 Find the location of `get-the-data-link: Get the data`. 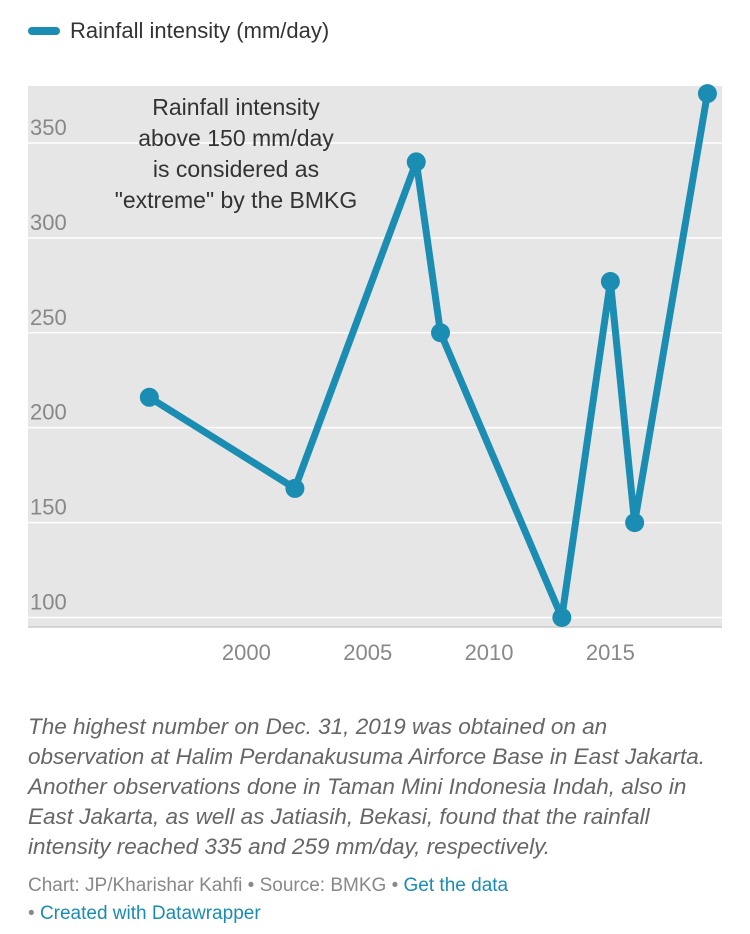

get-the-data-link: Get the data is located at coordinates (456, 885).